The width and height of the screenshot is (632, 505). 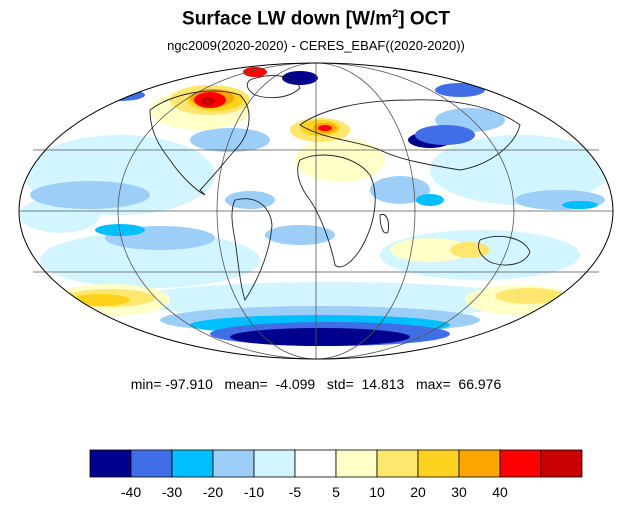 What do you see at coordinates (336, 492) in the screenshot?
I see `colorbar-label: 5` at bounding box center [336, 492].